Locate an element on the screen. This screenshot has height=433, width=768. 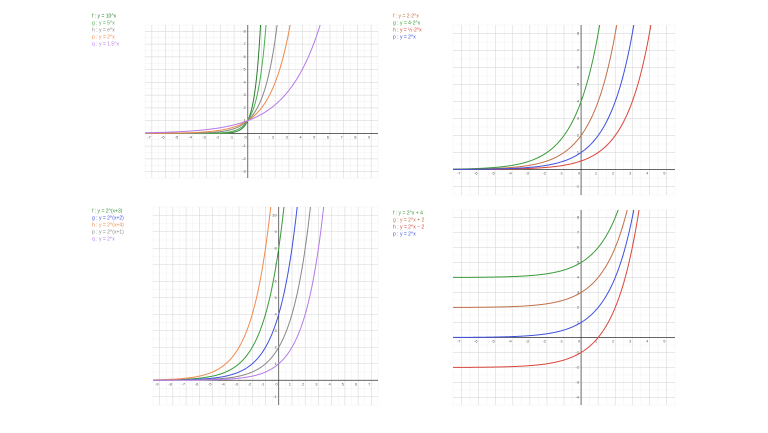
x-tick-label: 8 is located at coordinates (355, 136).